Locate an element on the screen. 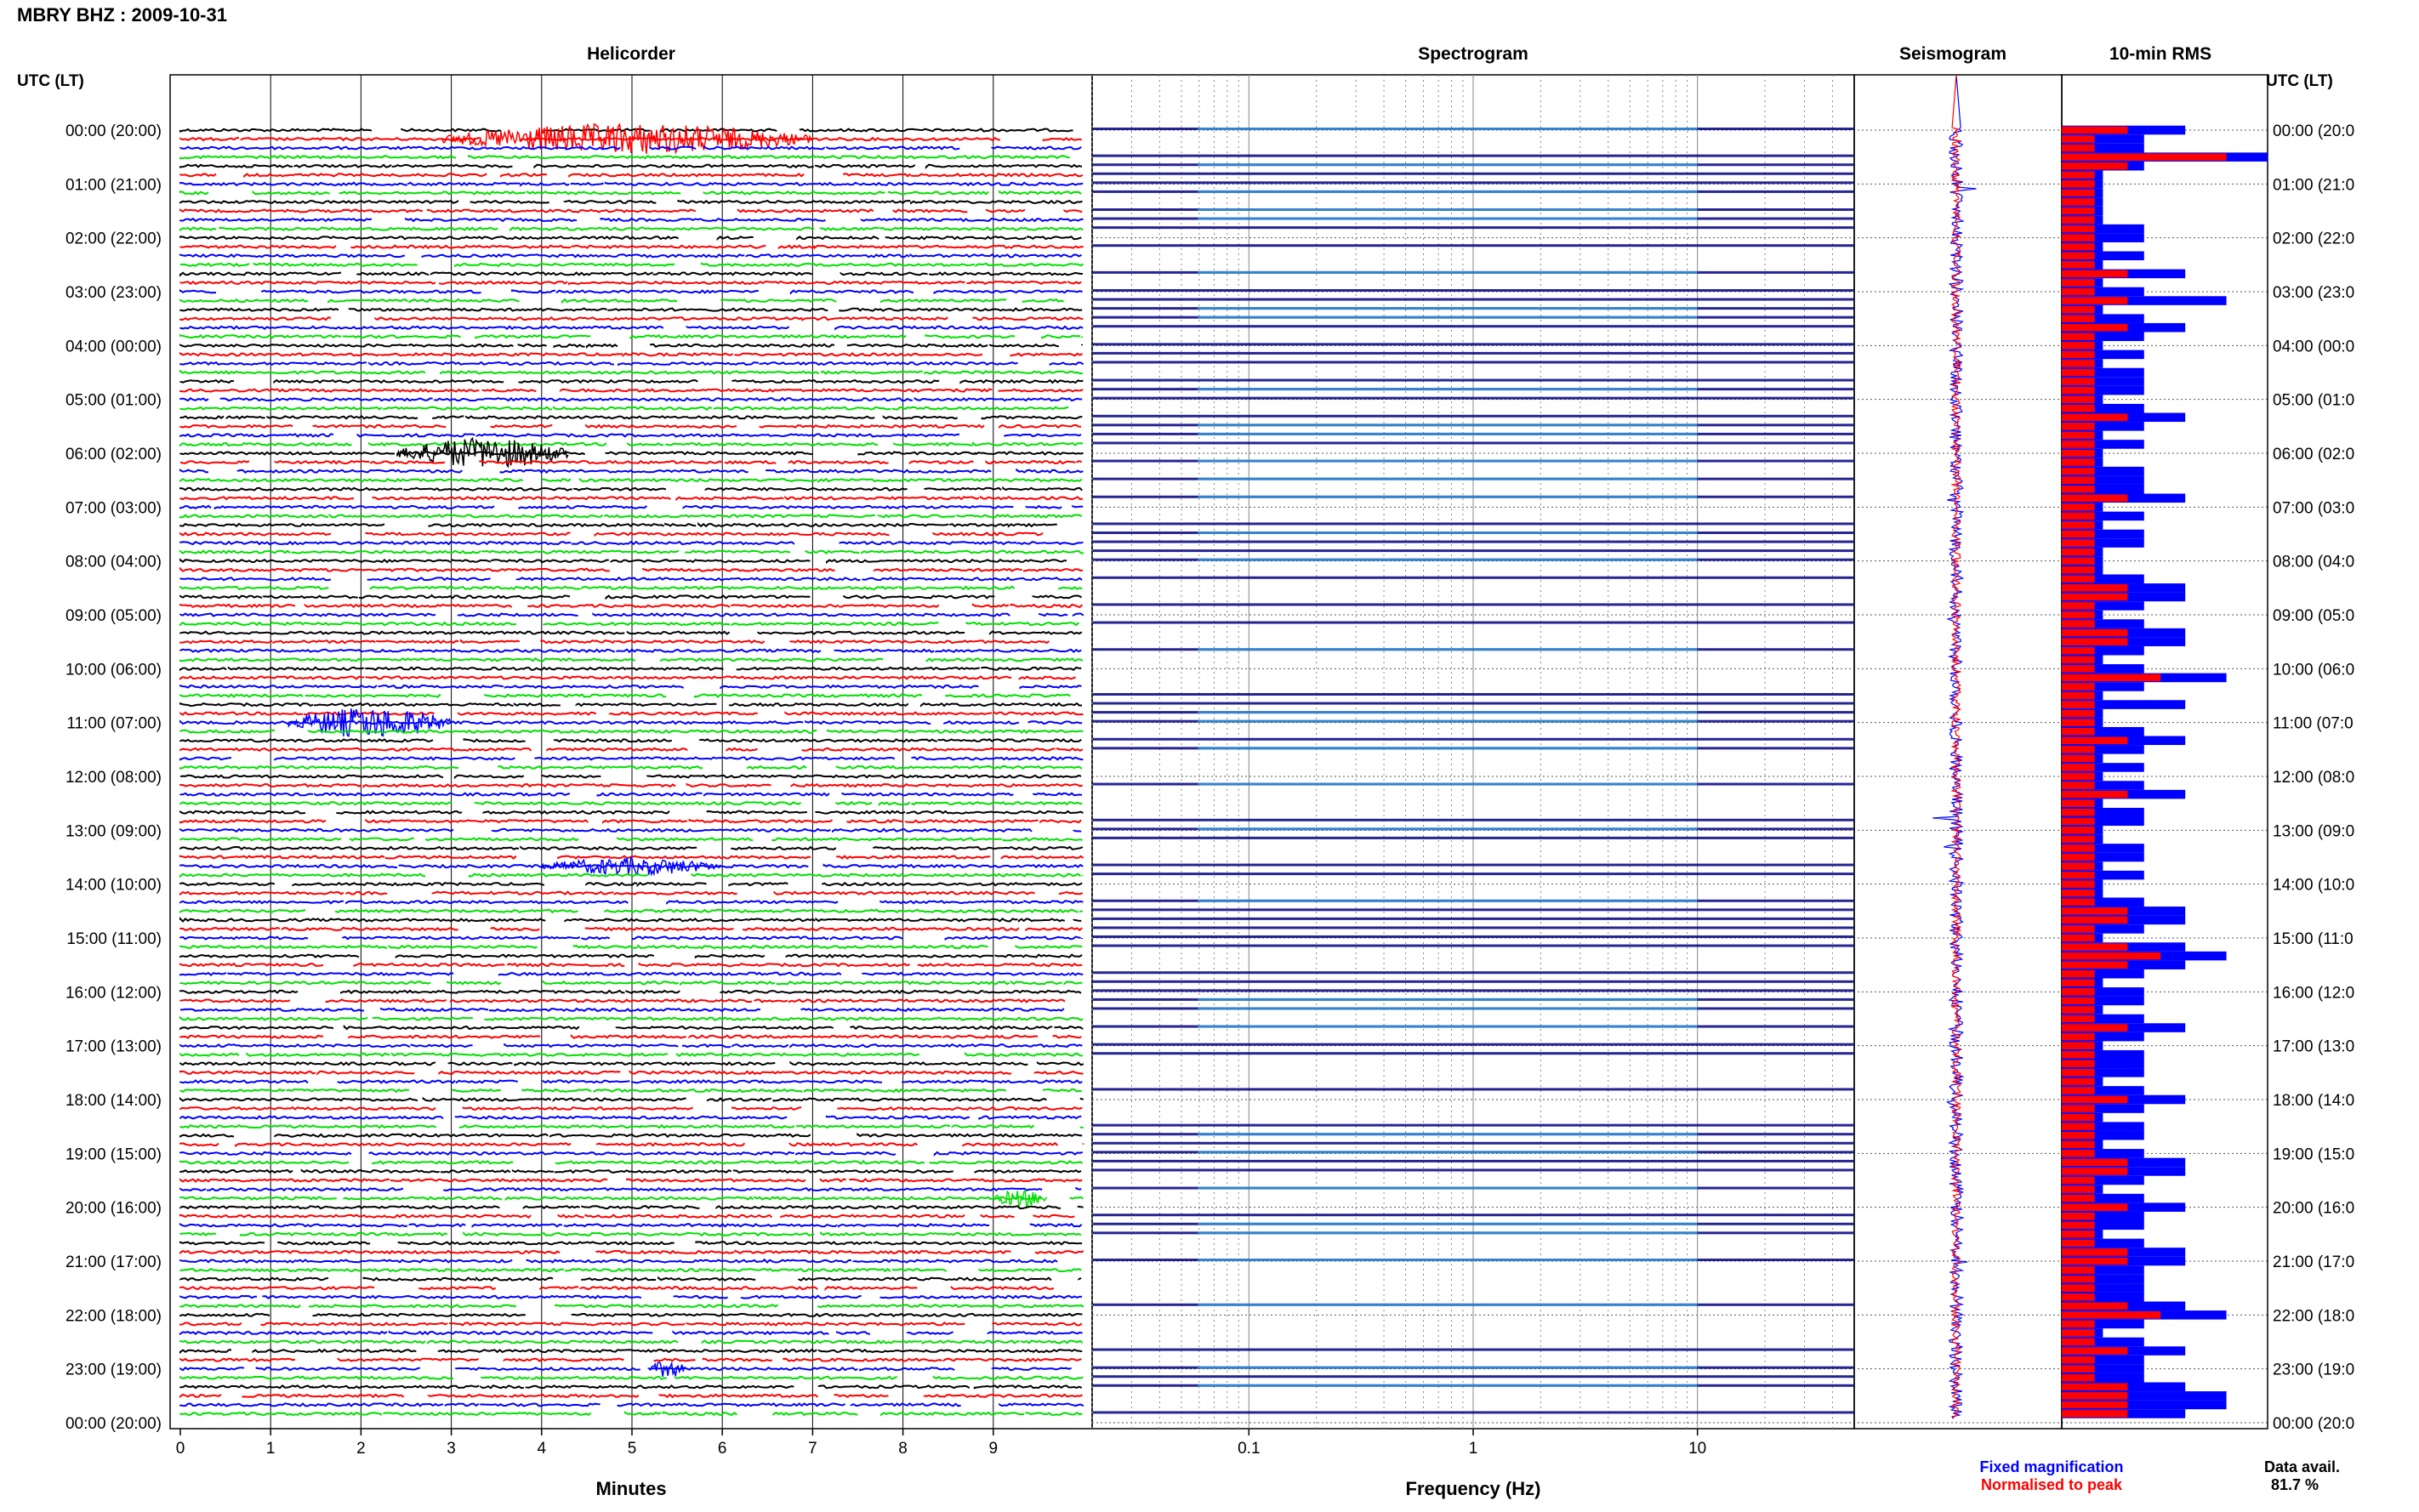 The height and width of the screenshot is (1512, 2419). time-label-left: 15:00 (11:00) is located at coordinates (114, 939).